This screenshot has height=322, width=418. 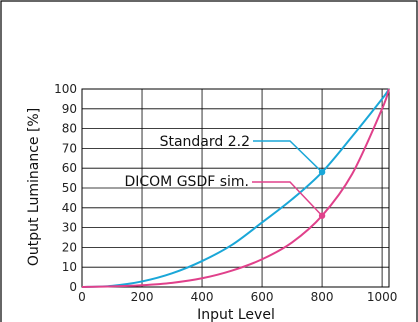 I want to click on y-tick-label: 30, so click(x=69, y=228).